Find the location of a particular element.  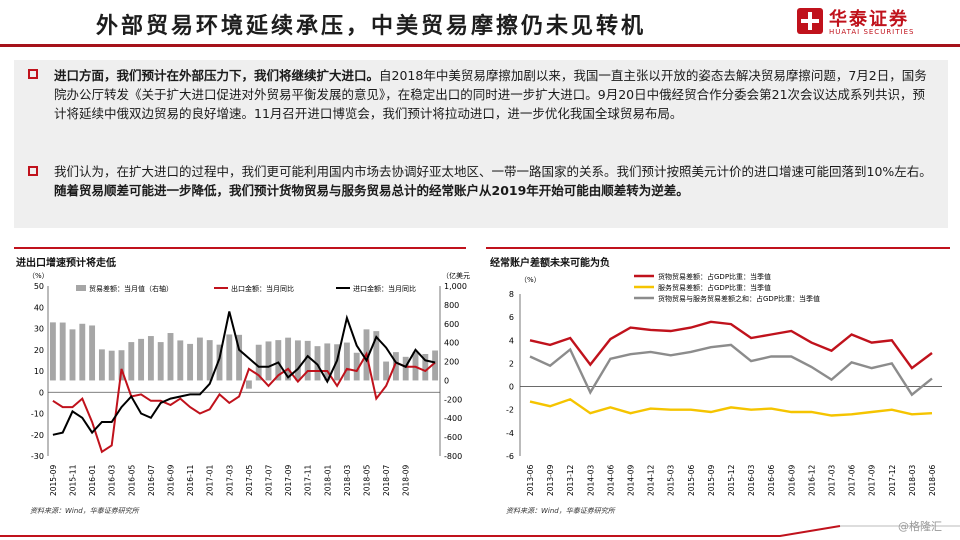

y-tick-label: 4 is located at coordinates (511, 340).